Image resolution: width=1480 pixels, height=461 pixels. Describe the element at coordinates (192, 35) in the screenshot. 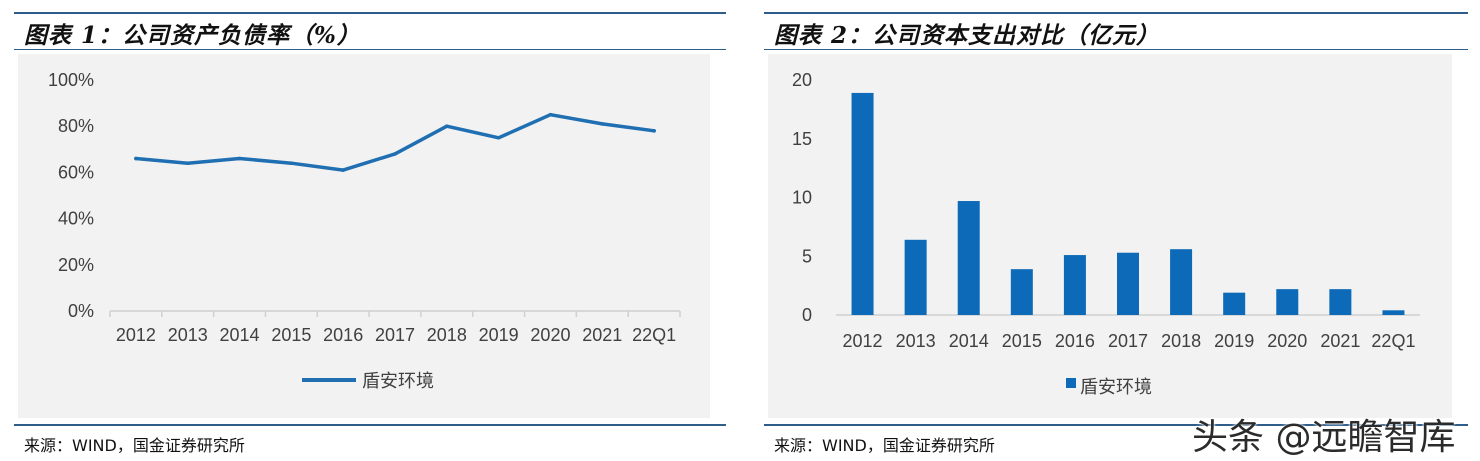

I see `debt-ratio-title: 图表 1：公司资产负债率（%）` at that location.